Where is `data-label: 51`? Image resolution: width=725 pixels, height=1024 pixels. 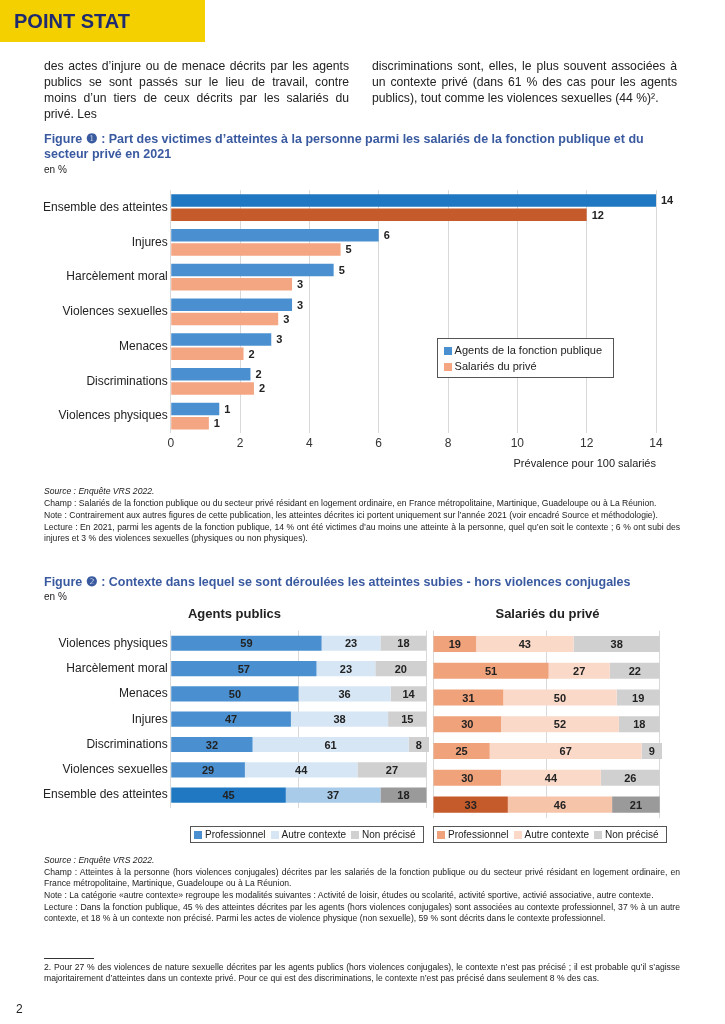
data-label: 51 is located at coordinates (491, 670).